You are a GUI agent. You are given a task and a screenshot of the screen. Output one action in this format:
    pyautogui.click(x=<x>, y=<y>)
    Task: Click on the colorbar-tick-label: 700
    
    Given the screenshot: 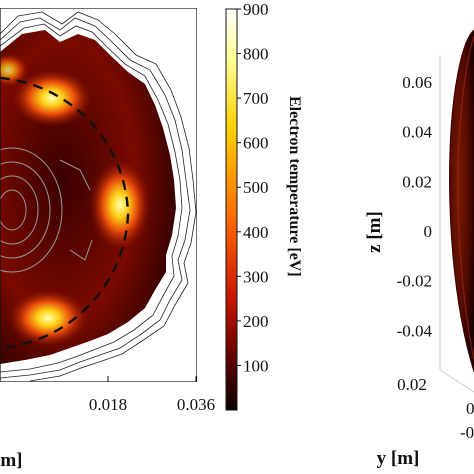 What is the action you would take?
    pyautogui.click(x=256, y=98)
    